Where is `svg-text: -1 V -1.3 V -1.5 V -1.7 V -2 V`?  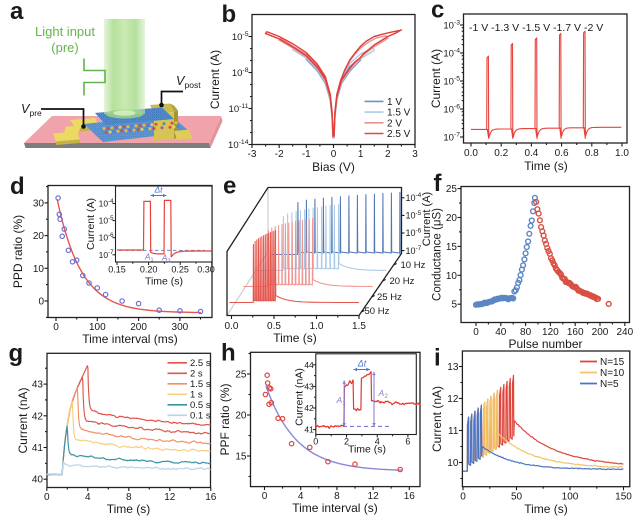
svg-text: -1 V -1.3 V -1.5 V -1.7 V -2 V is located at coordinates (536, 28).